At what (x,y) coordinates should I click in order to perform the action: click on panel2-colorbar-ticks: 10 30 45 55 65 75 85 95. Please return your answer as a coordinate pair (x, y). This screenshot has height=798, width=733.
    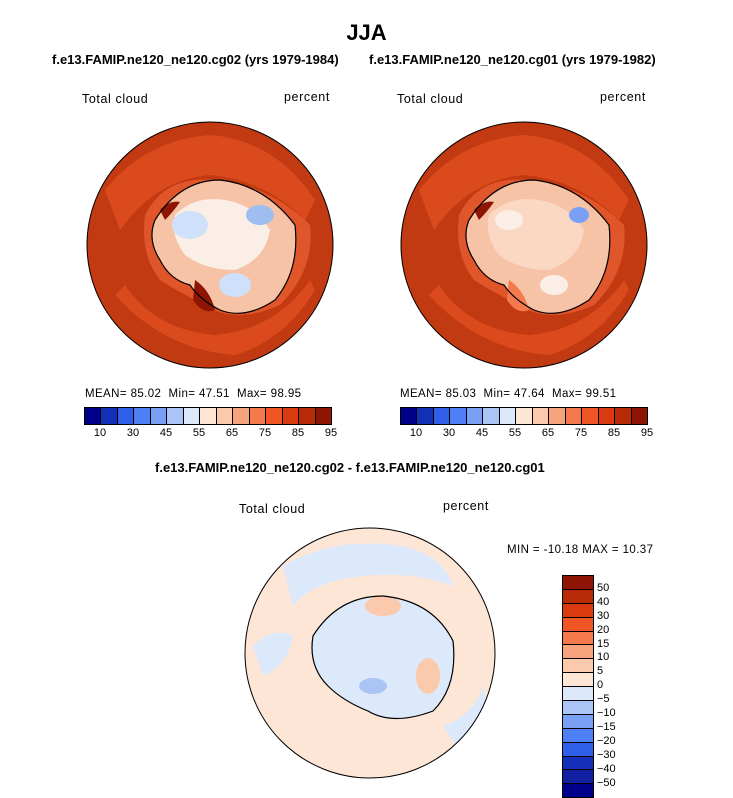
    Looking at the image, I should click on (526, 434).